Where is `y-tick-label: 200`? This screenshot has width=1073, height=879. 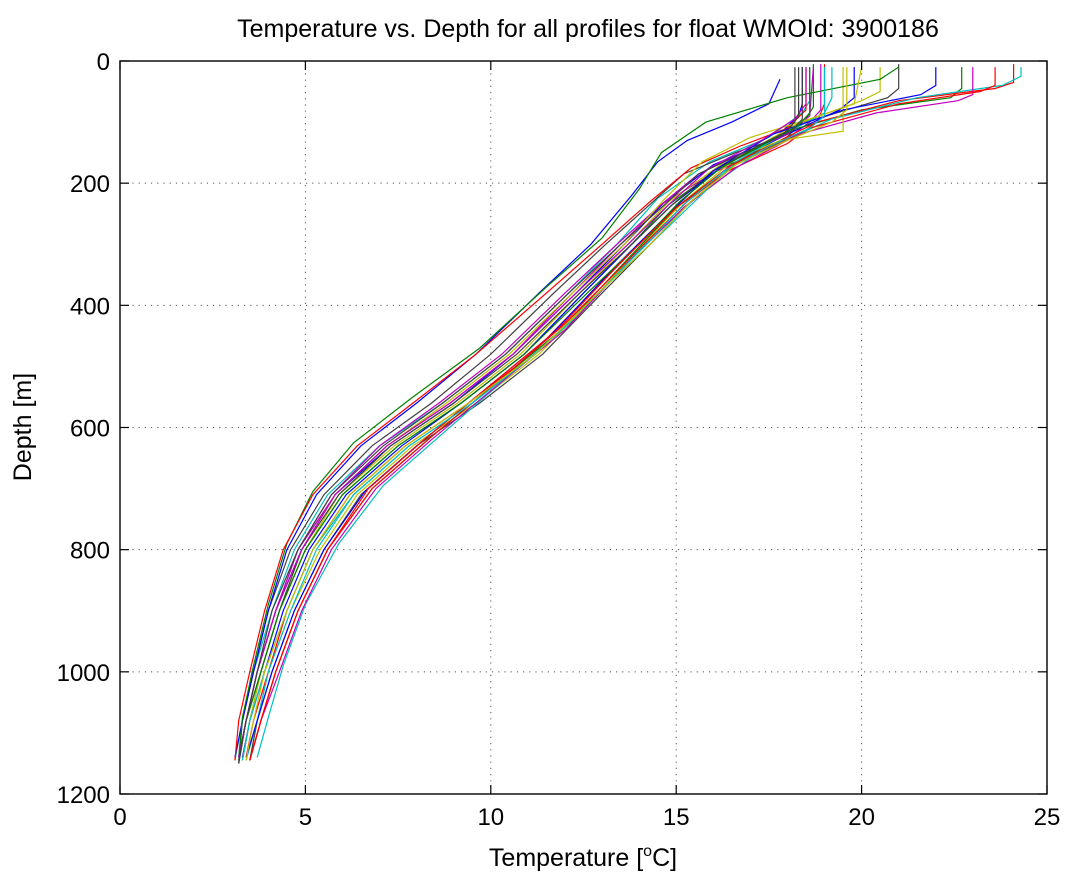 y-tick-label: 200 is located at coordinates (90, 184).